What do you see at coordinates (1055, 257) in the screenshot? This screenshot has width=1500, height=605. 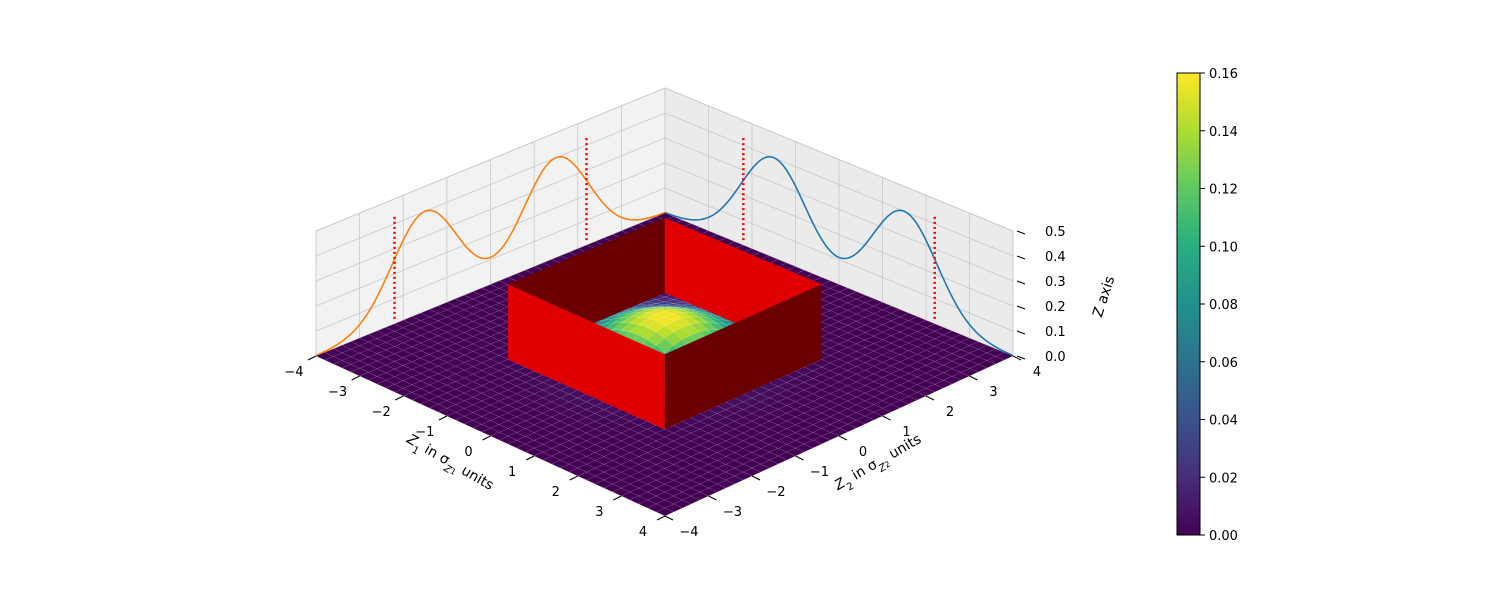 I see `z-tick-label: 0.4` at bounding box center [1055, 257].